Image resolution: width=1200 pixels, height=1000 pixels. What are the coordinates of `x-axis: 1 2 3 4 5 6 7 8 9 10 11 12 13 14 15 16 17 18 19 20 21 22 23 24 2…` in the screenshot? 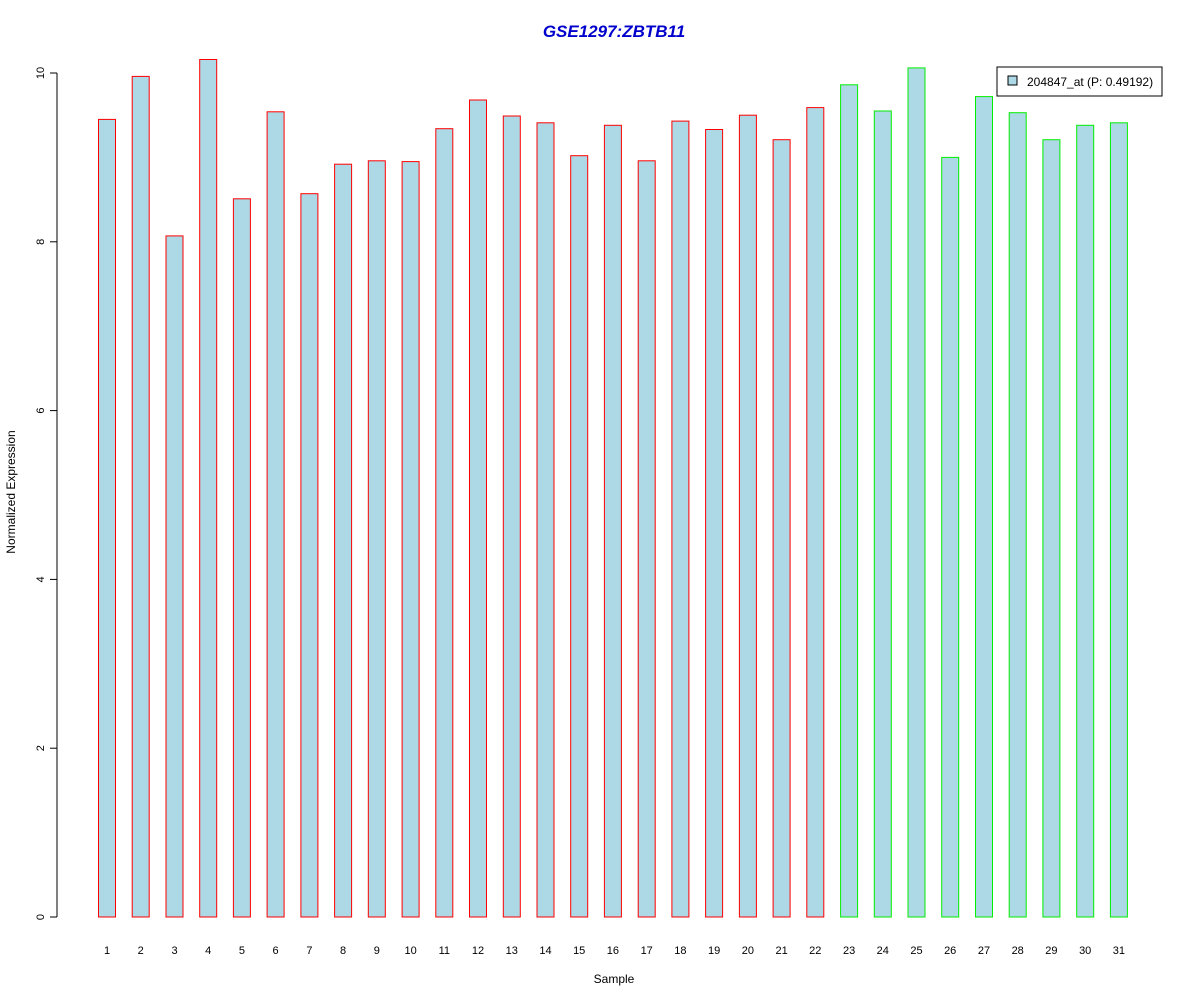 It's located at (614, 951).